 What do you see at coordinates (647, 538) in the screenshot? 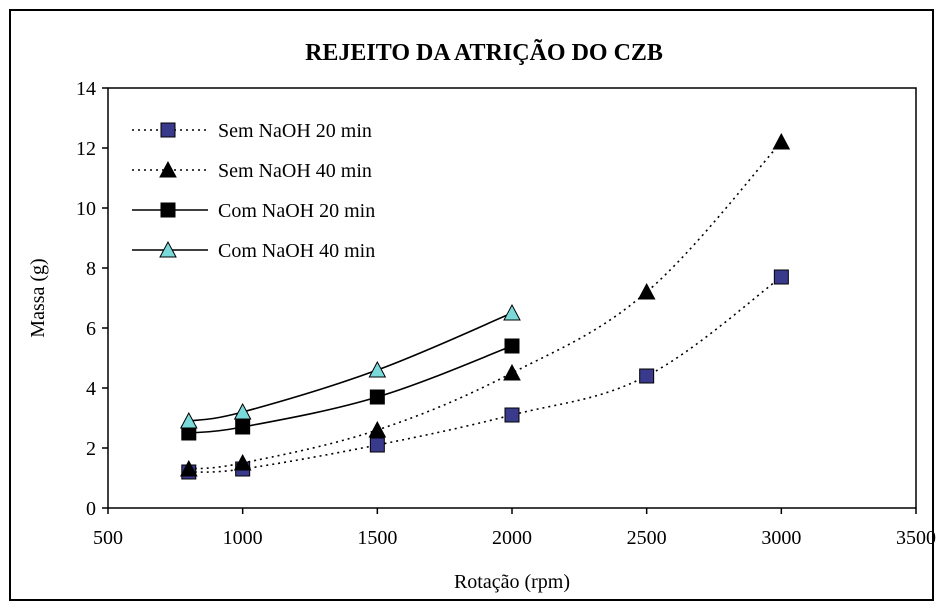
I see `x-tick-label: 2500` at bounding box center [647, 538].